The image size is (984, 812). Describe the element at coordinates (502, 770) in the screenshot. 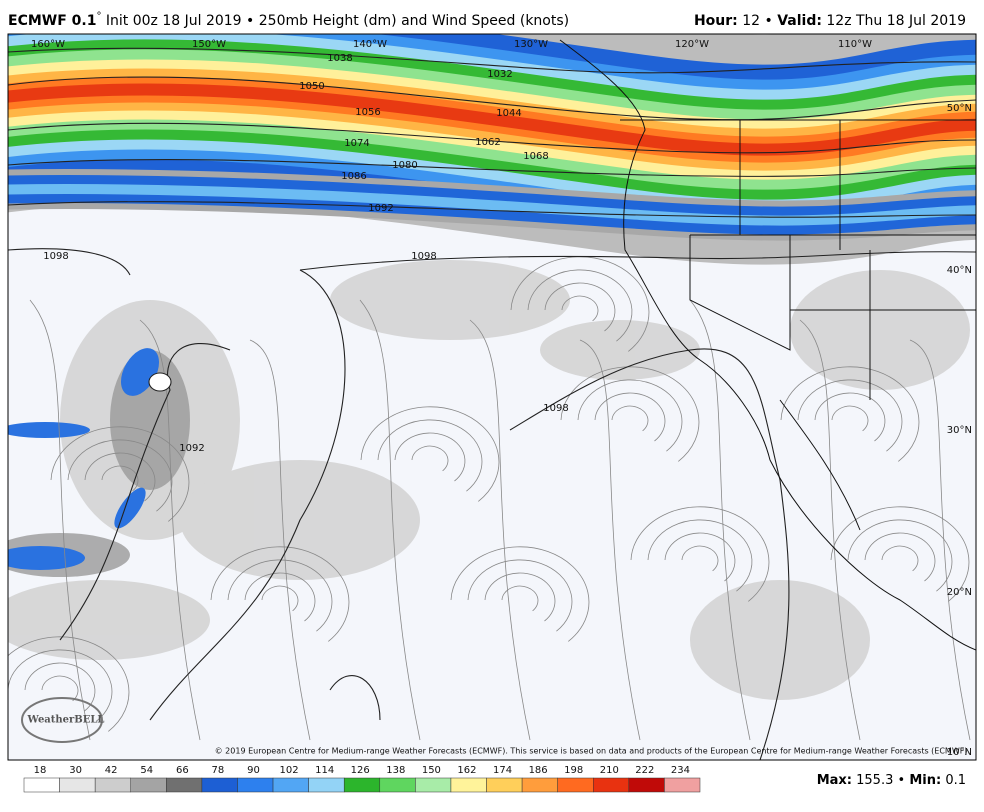

I see `colorbar-tick-label: 174` at that location.